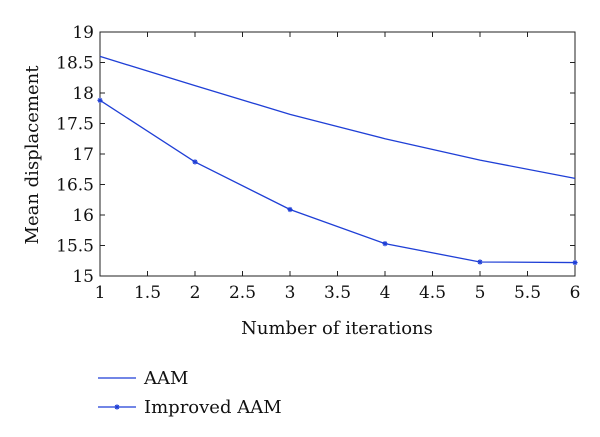  I want to click on x-tick-label: 3.5, so click(337, 293).